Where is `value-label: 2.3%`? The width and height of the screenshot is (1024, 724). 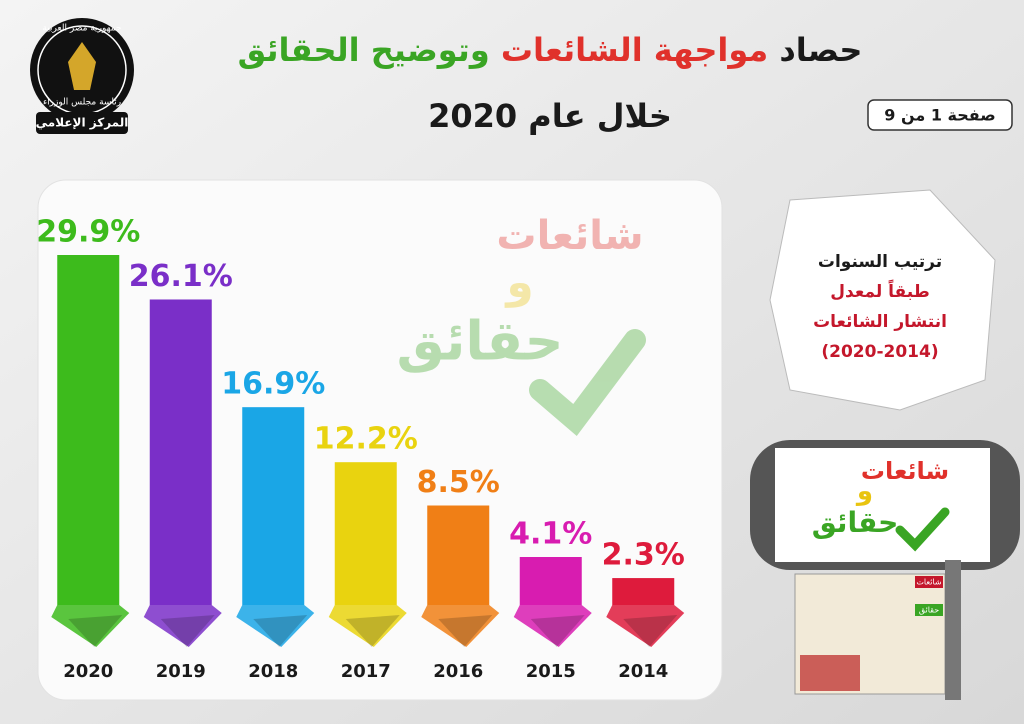
value-label: 2.3% is located at coordinates (643, 555).